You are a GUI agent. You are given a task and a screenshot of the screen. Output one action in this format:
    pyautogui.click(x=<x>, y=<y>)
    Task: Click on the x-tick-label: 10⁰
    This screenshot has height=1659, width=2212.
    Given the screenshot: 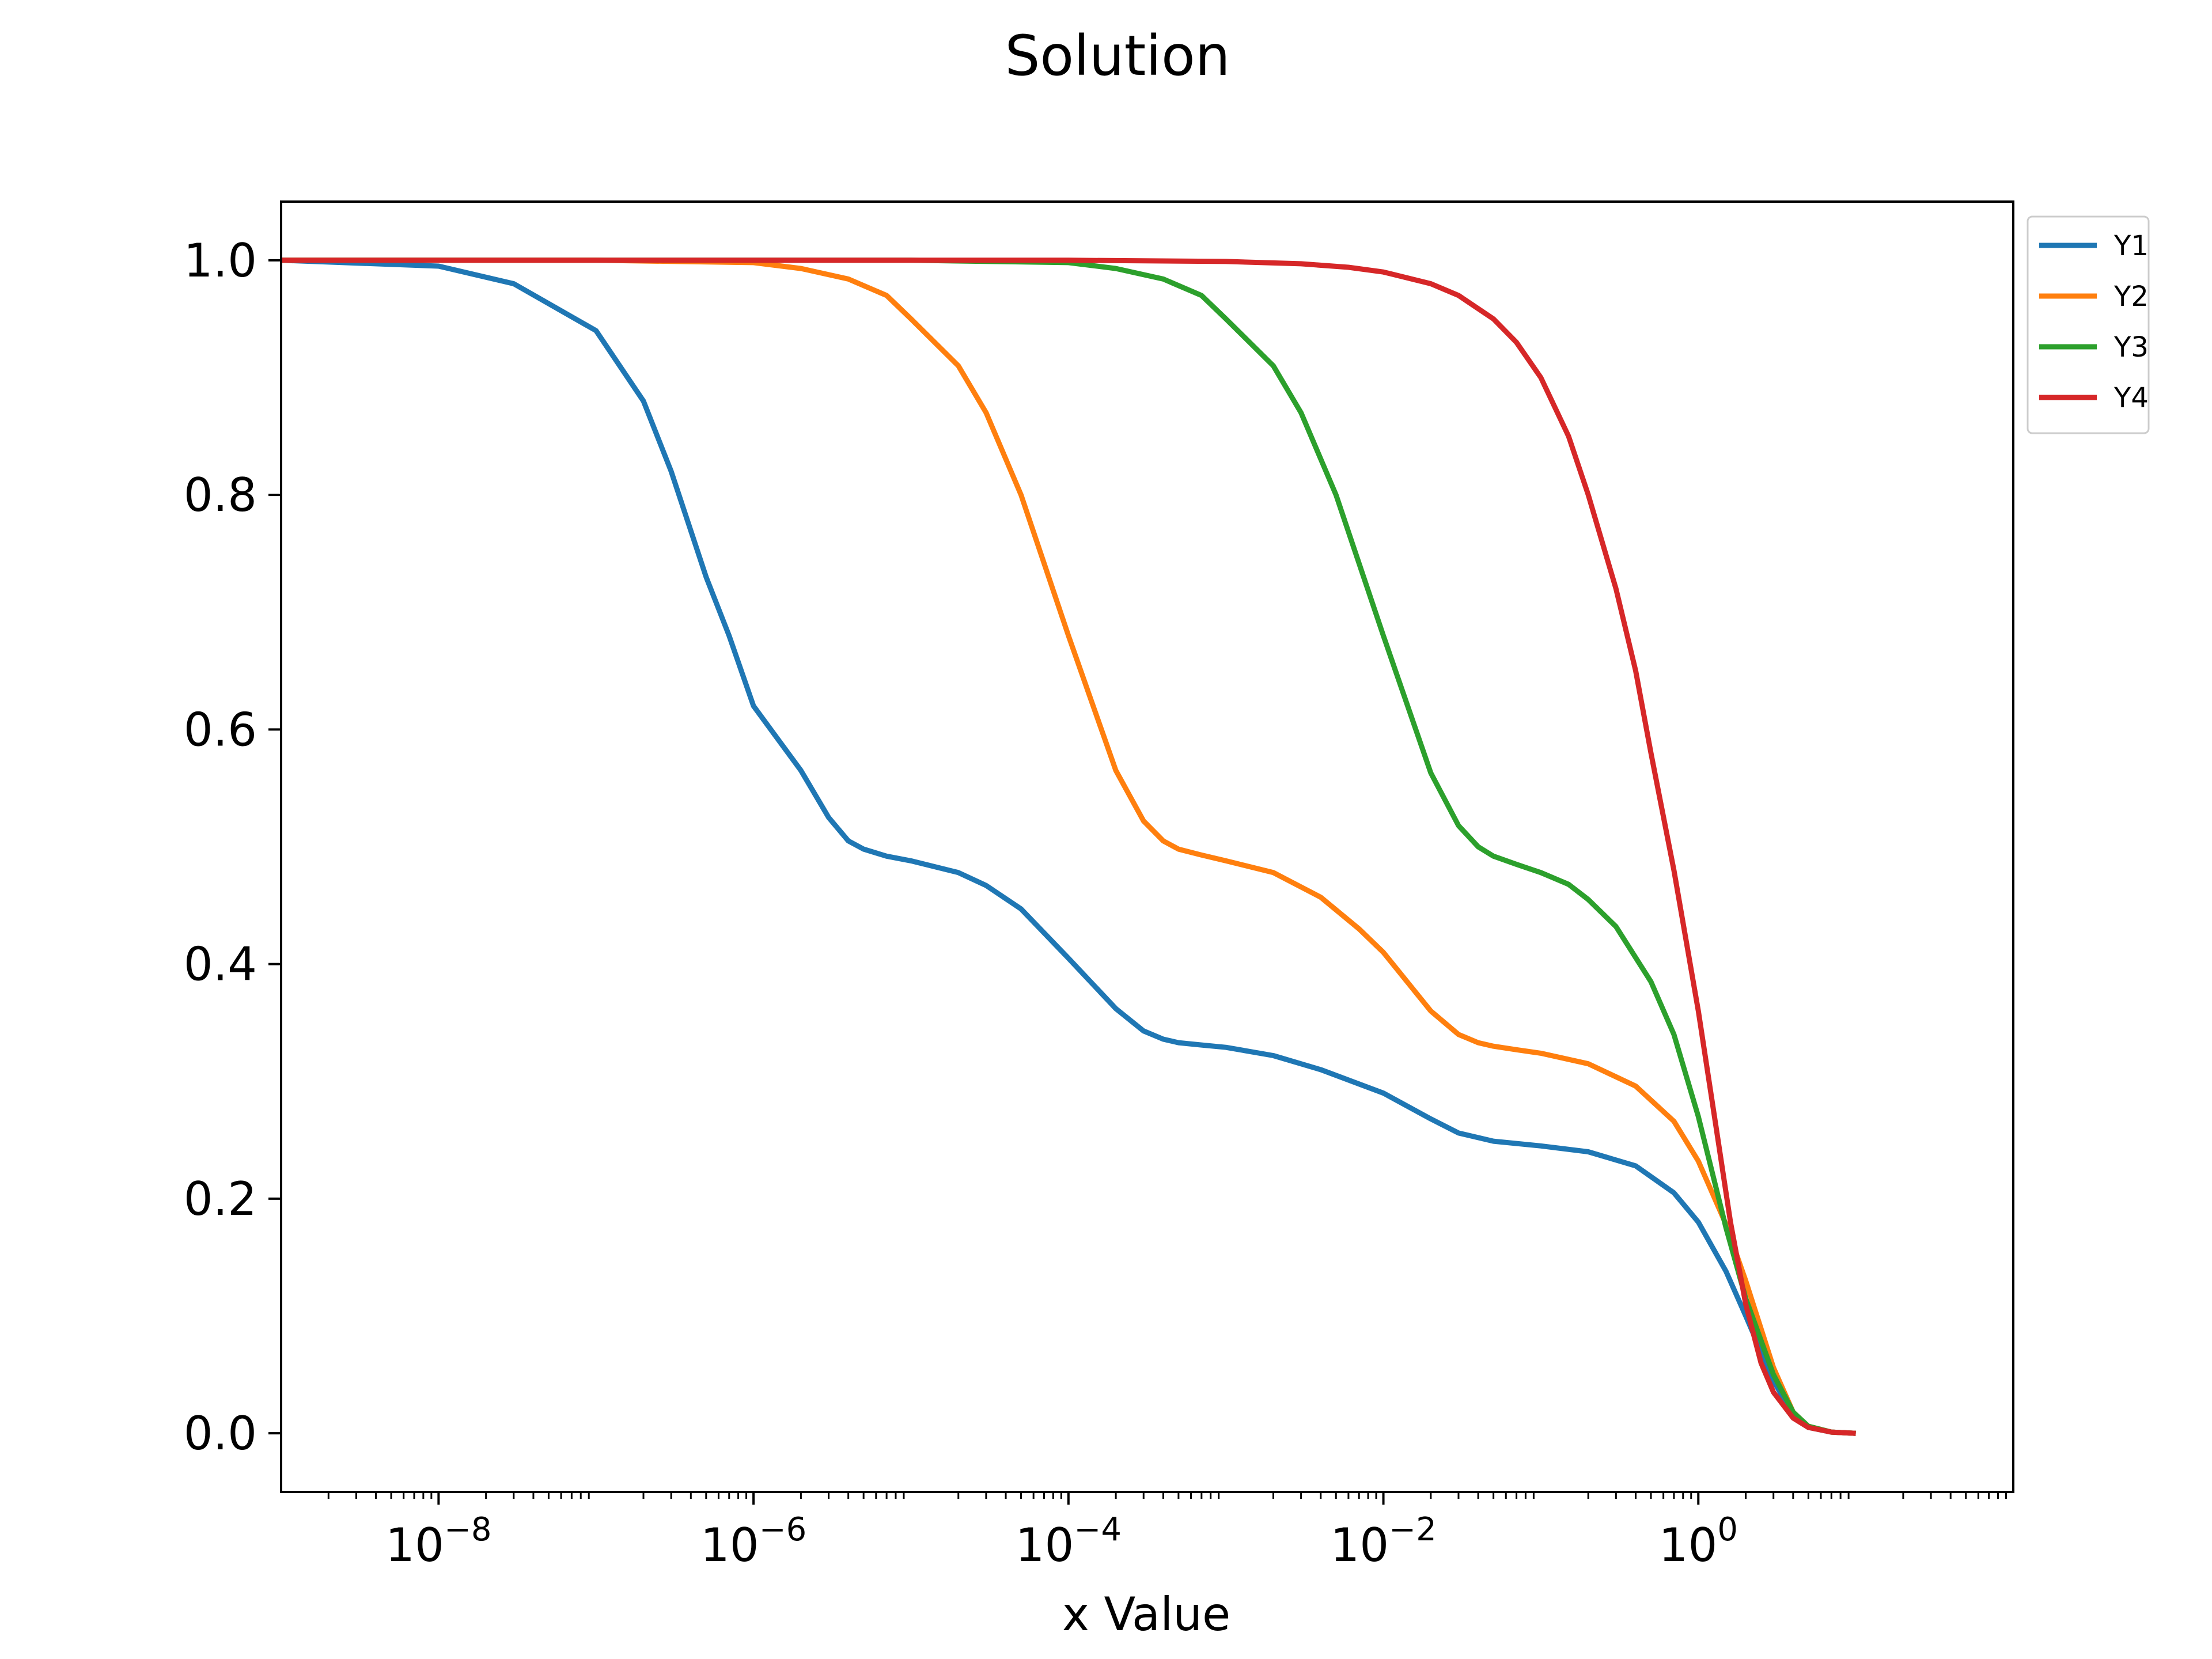 What is the action you would take?
    pyautogui.click(x=1698, y=1541)
    